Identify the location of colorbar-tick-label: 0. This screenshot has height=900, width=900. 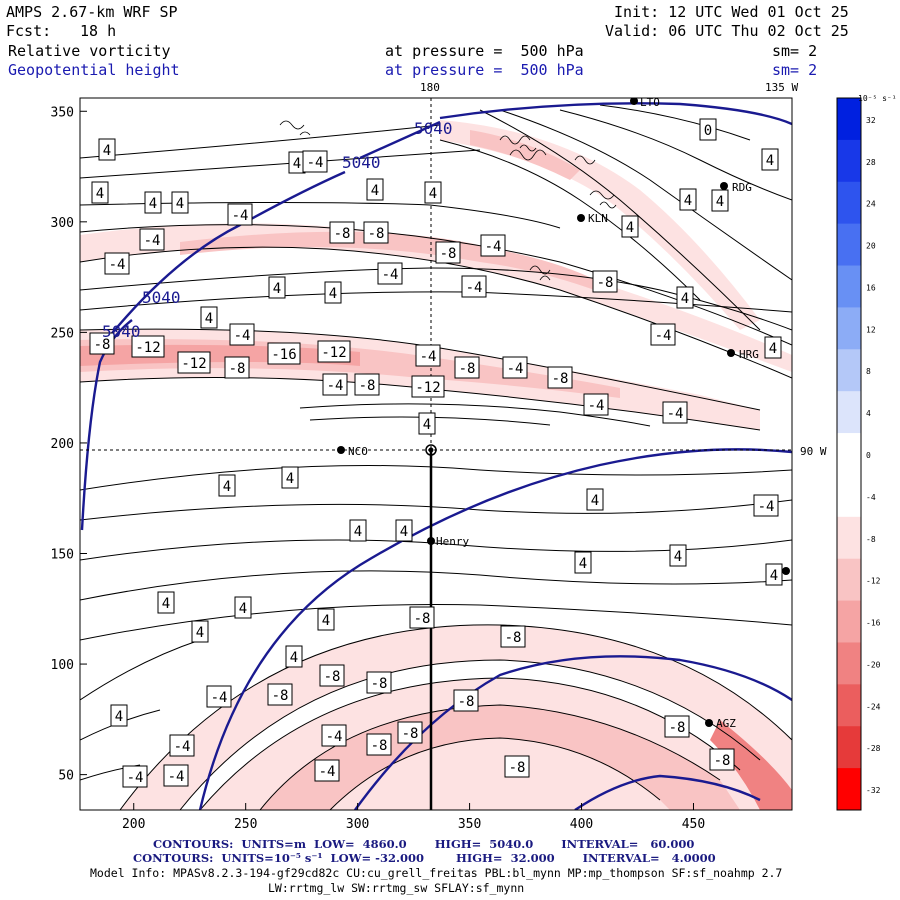
(868, 455).